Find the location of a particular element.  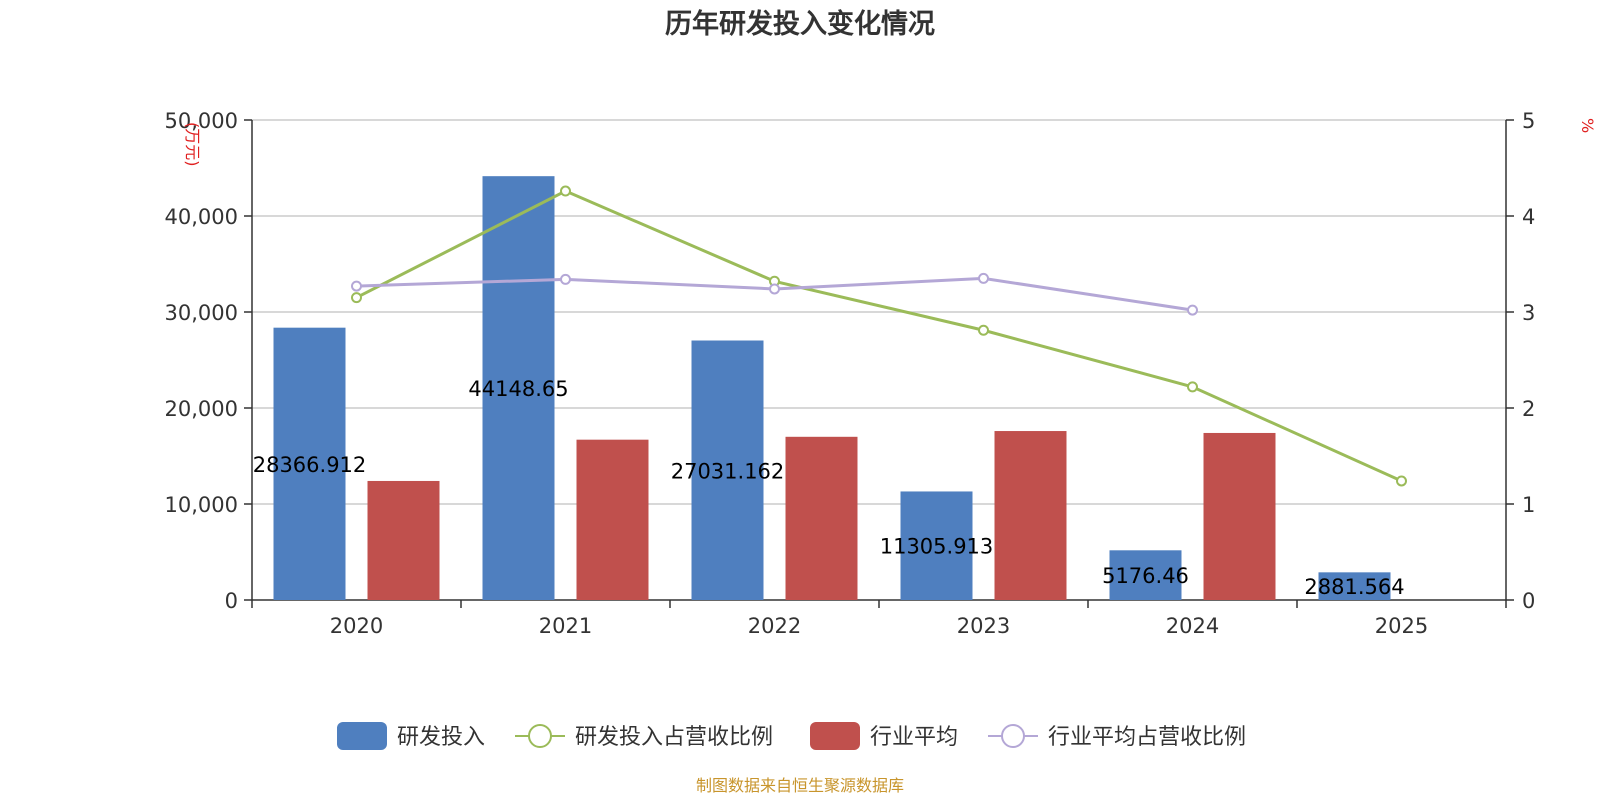

point-rd-ratio-2020 is located at coordinates (356, 298).